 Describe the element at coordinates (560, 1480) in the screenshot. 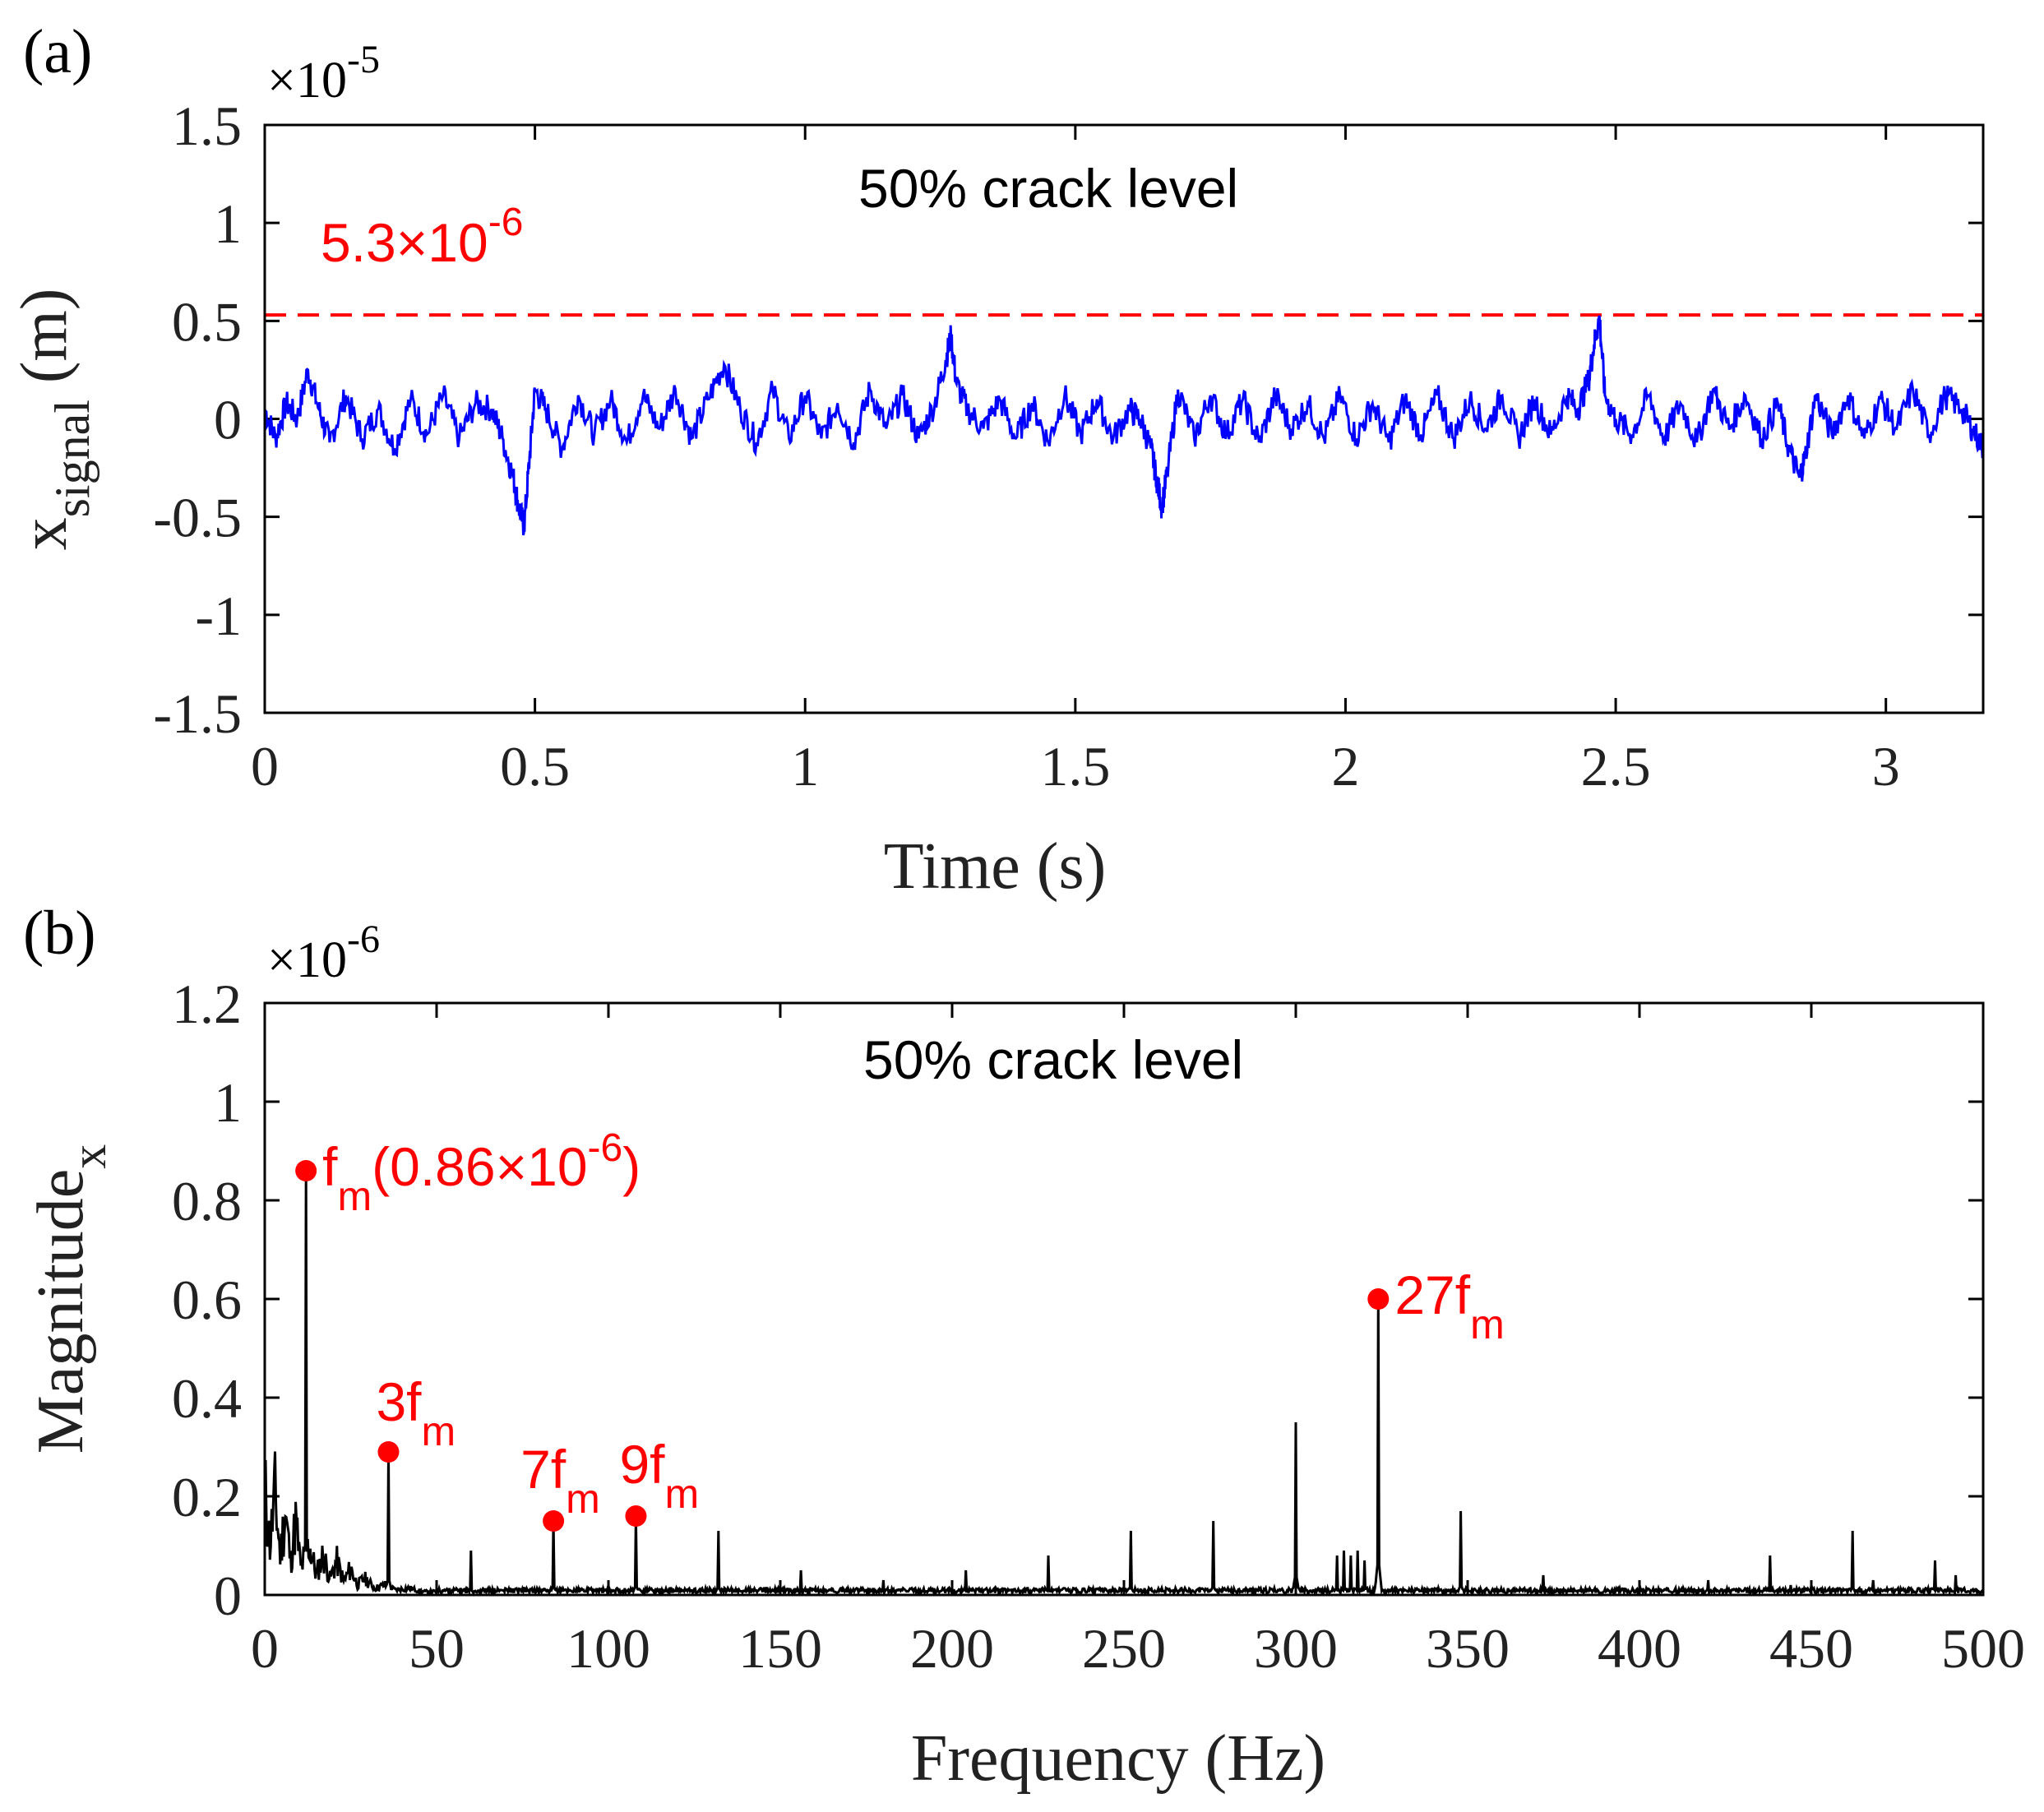

I see `panel-b-peak-label: 7fm` at that location.